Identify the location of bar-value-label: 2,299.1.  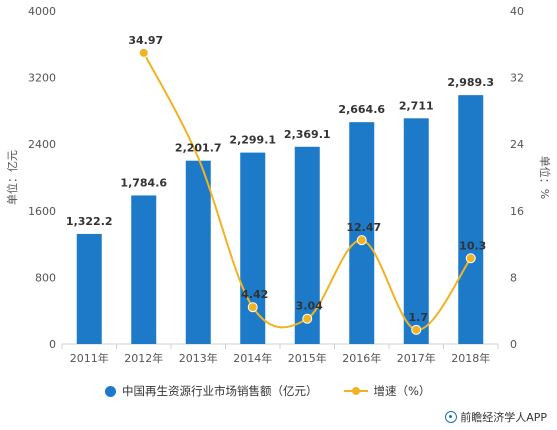
(252, 140).